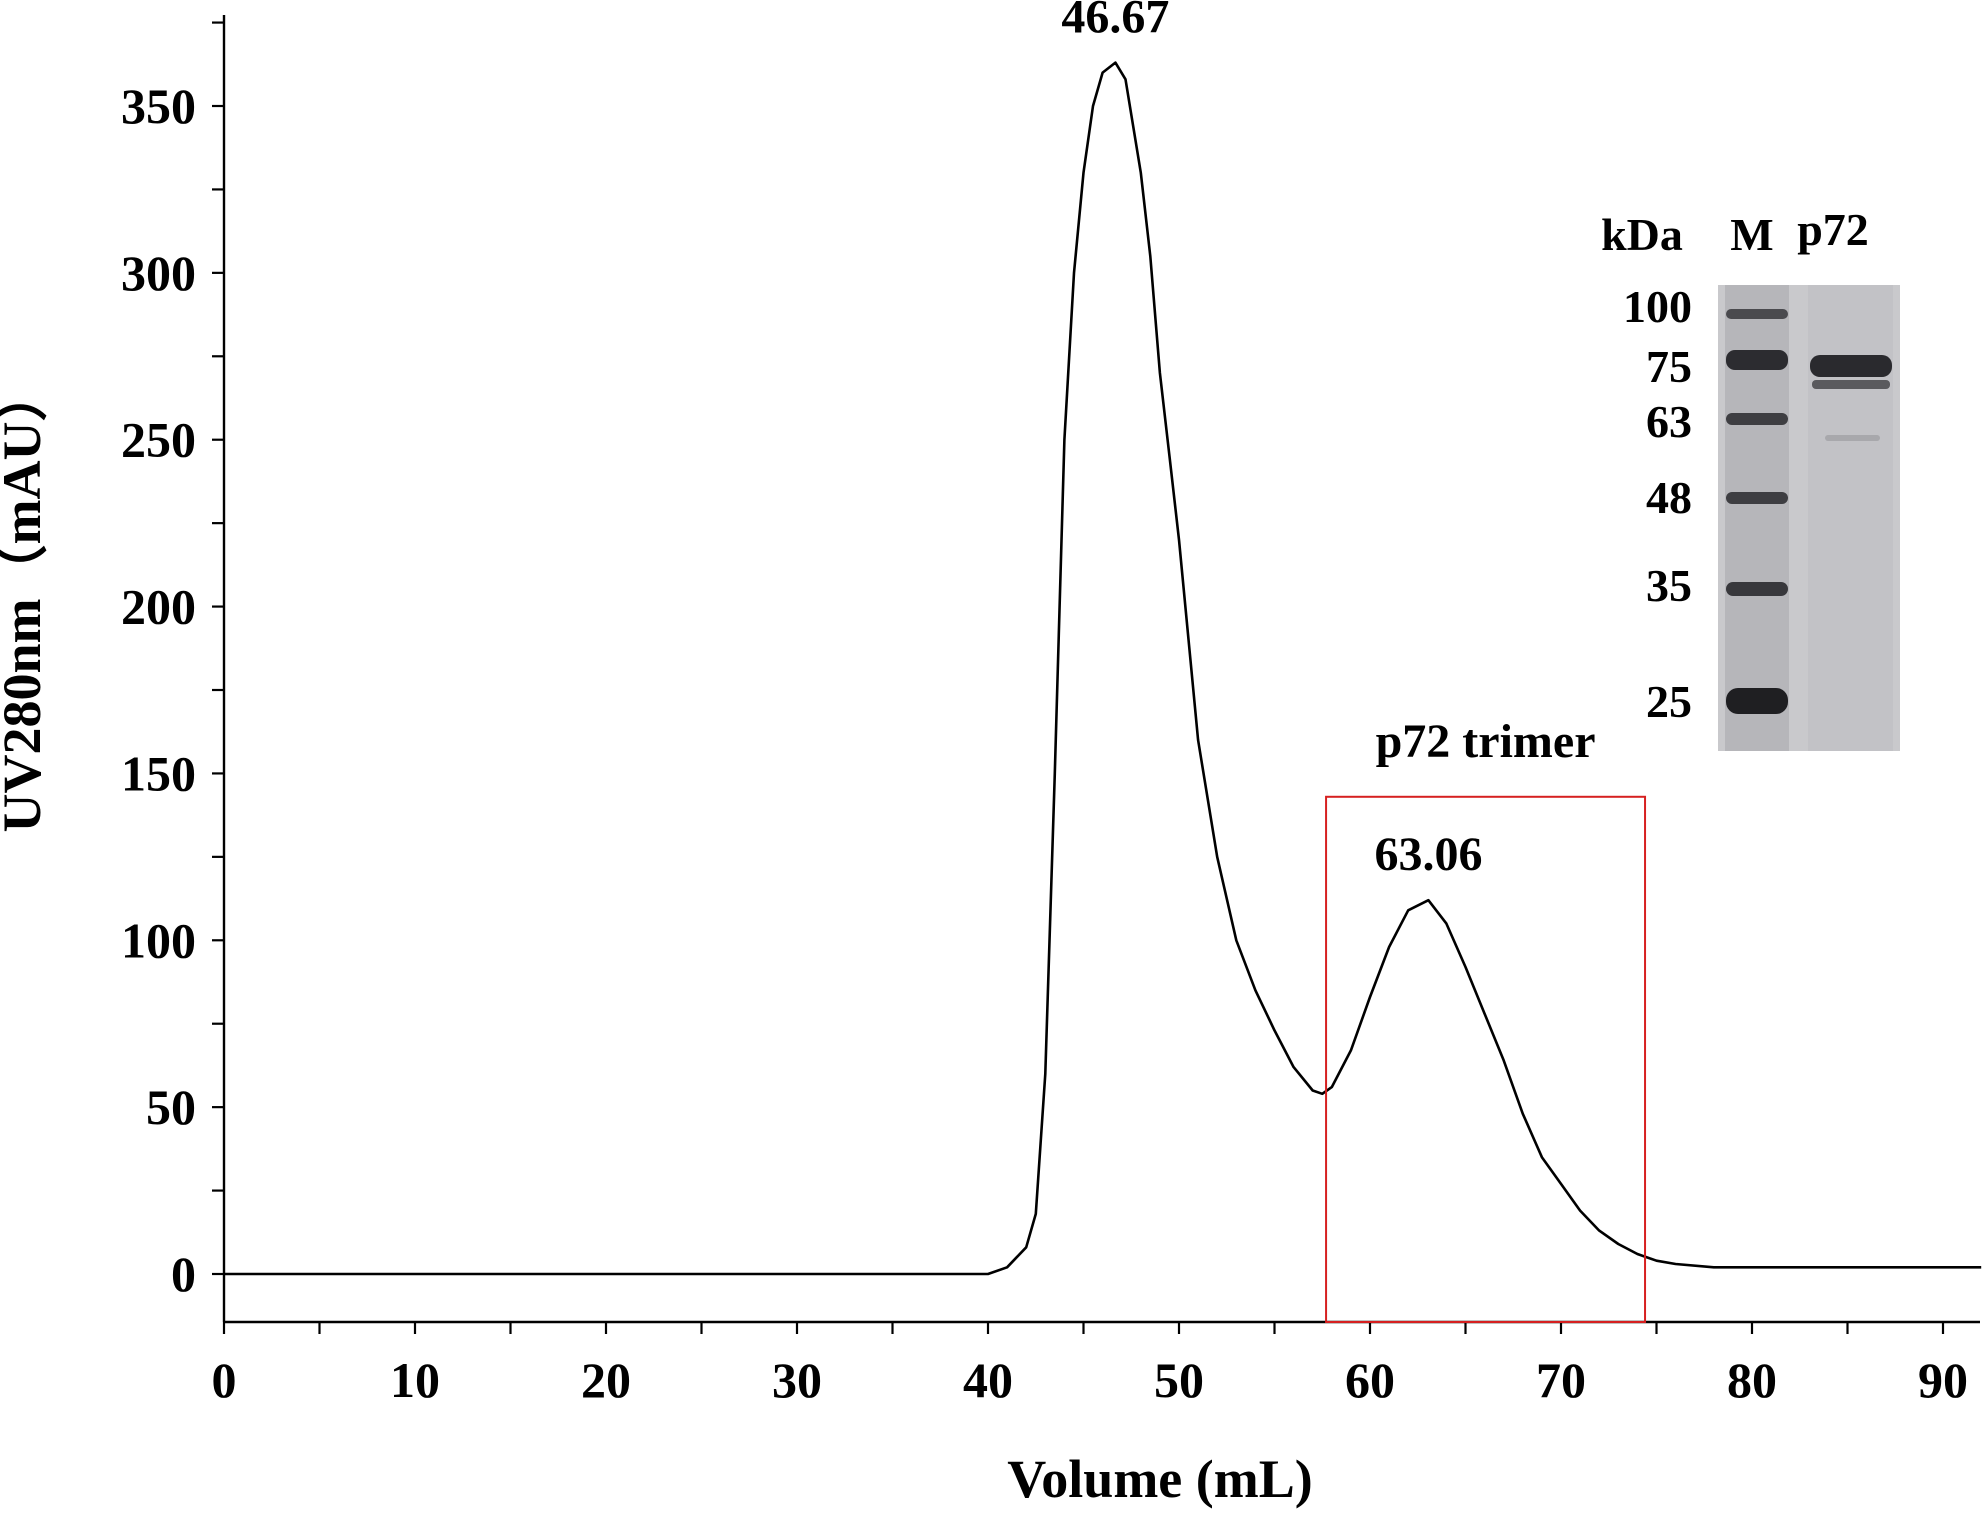  What do you see at coordinates (158, 106) in the screenshot?
I see `y-tick-label: 350` at bounding box center [158, 106].